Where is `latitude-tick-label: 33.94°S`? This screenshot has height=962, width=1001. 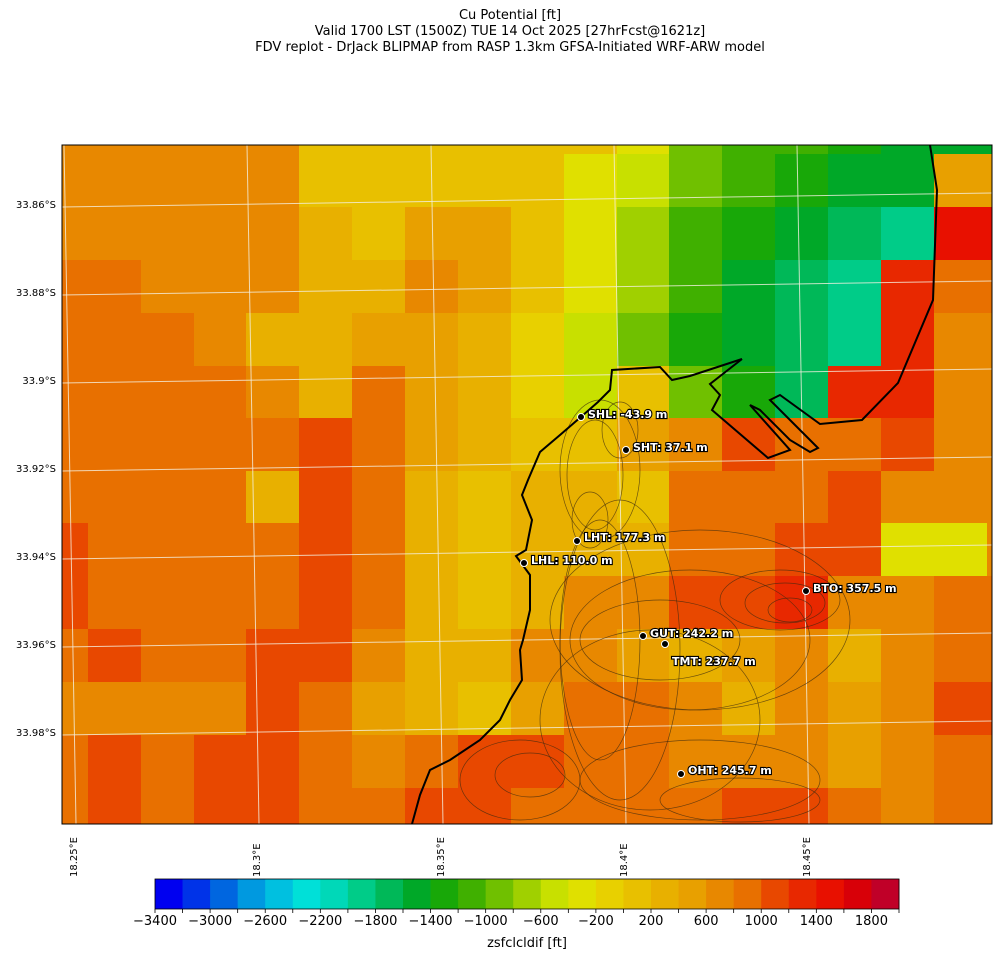 latitude-tick-label: 33.94°S is located at coordinates (36, 557).